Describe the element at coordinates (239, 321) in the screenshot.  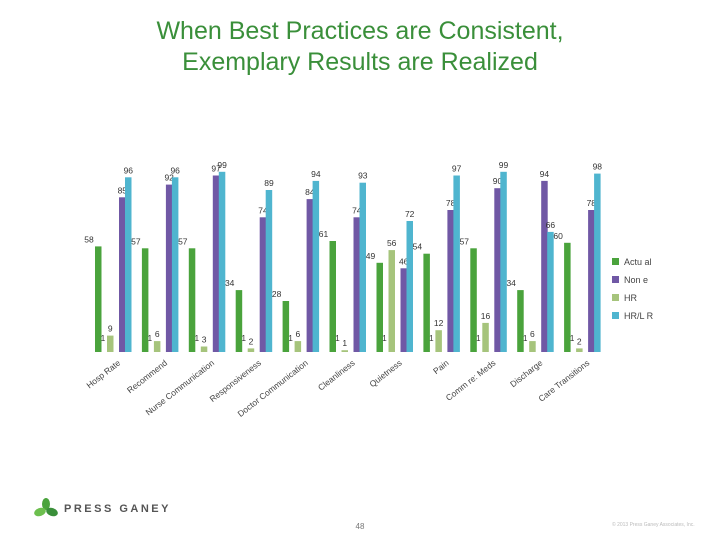
I see `bar-actual-responsiveness` at that location.